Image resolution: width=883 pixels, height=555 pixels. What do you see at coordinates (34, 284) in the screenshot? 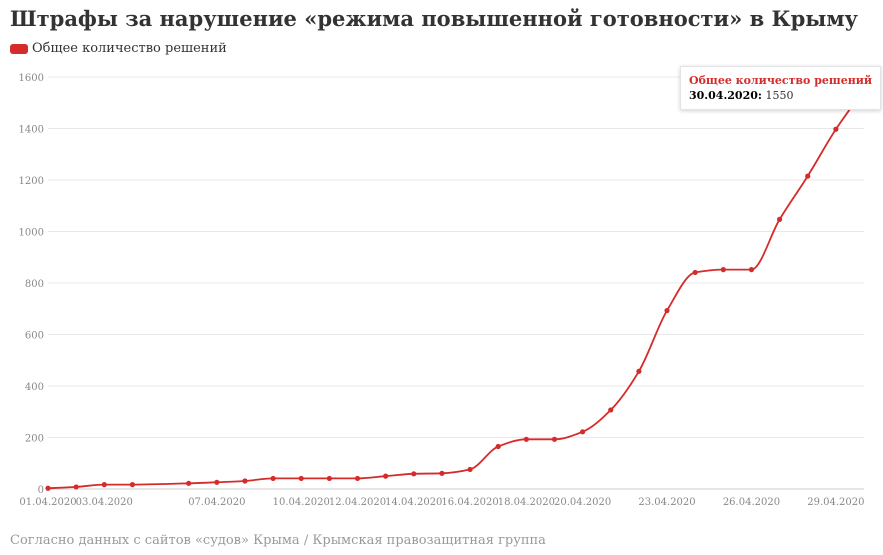
I see `y-tick-label: 800` at bounding box center [34, 284].